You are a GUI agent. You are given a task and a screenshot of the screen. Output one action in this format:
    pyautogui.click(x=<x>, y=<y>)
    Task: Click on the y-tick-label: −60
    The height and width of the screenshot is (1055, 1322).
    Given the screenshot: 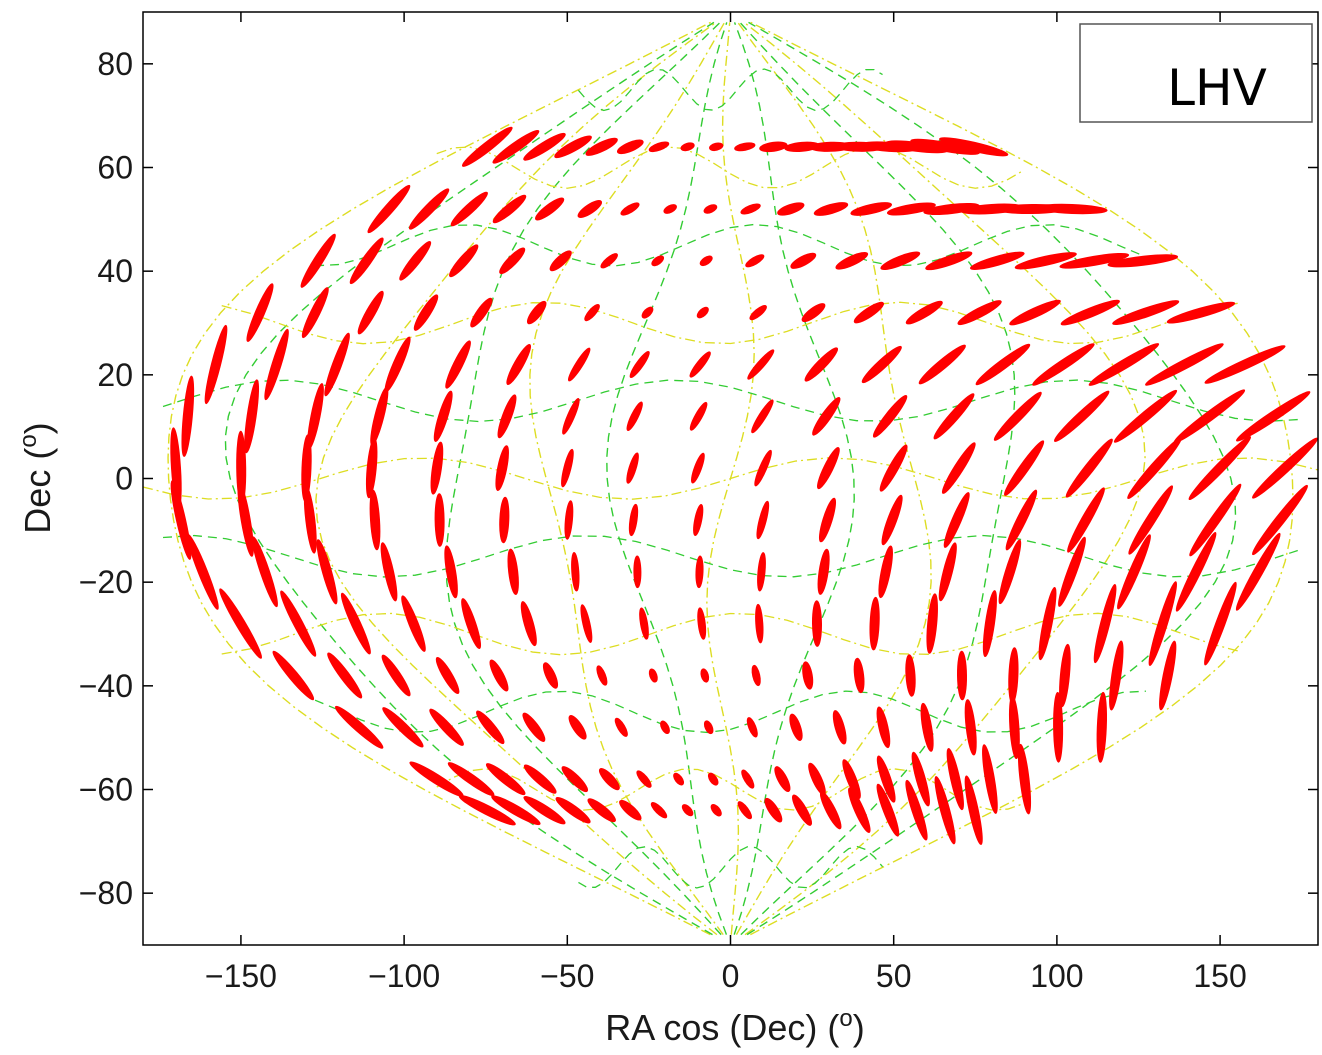 What is the action you would take?
    pyautogui.click(x=106, y=790)
    